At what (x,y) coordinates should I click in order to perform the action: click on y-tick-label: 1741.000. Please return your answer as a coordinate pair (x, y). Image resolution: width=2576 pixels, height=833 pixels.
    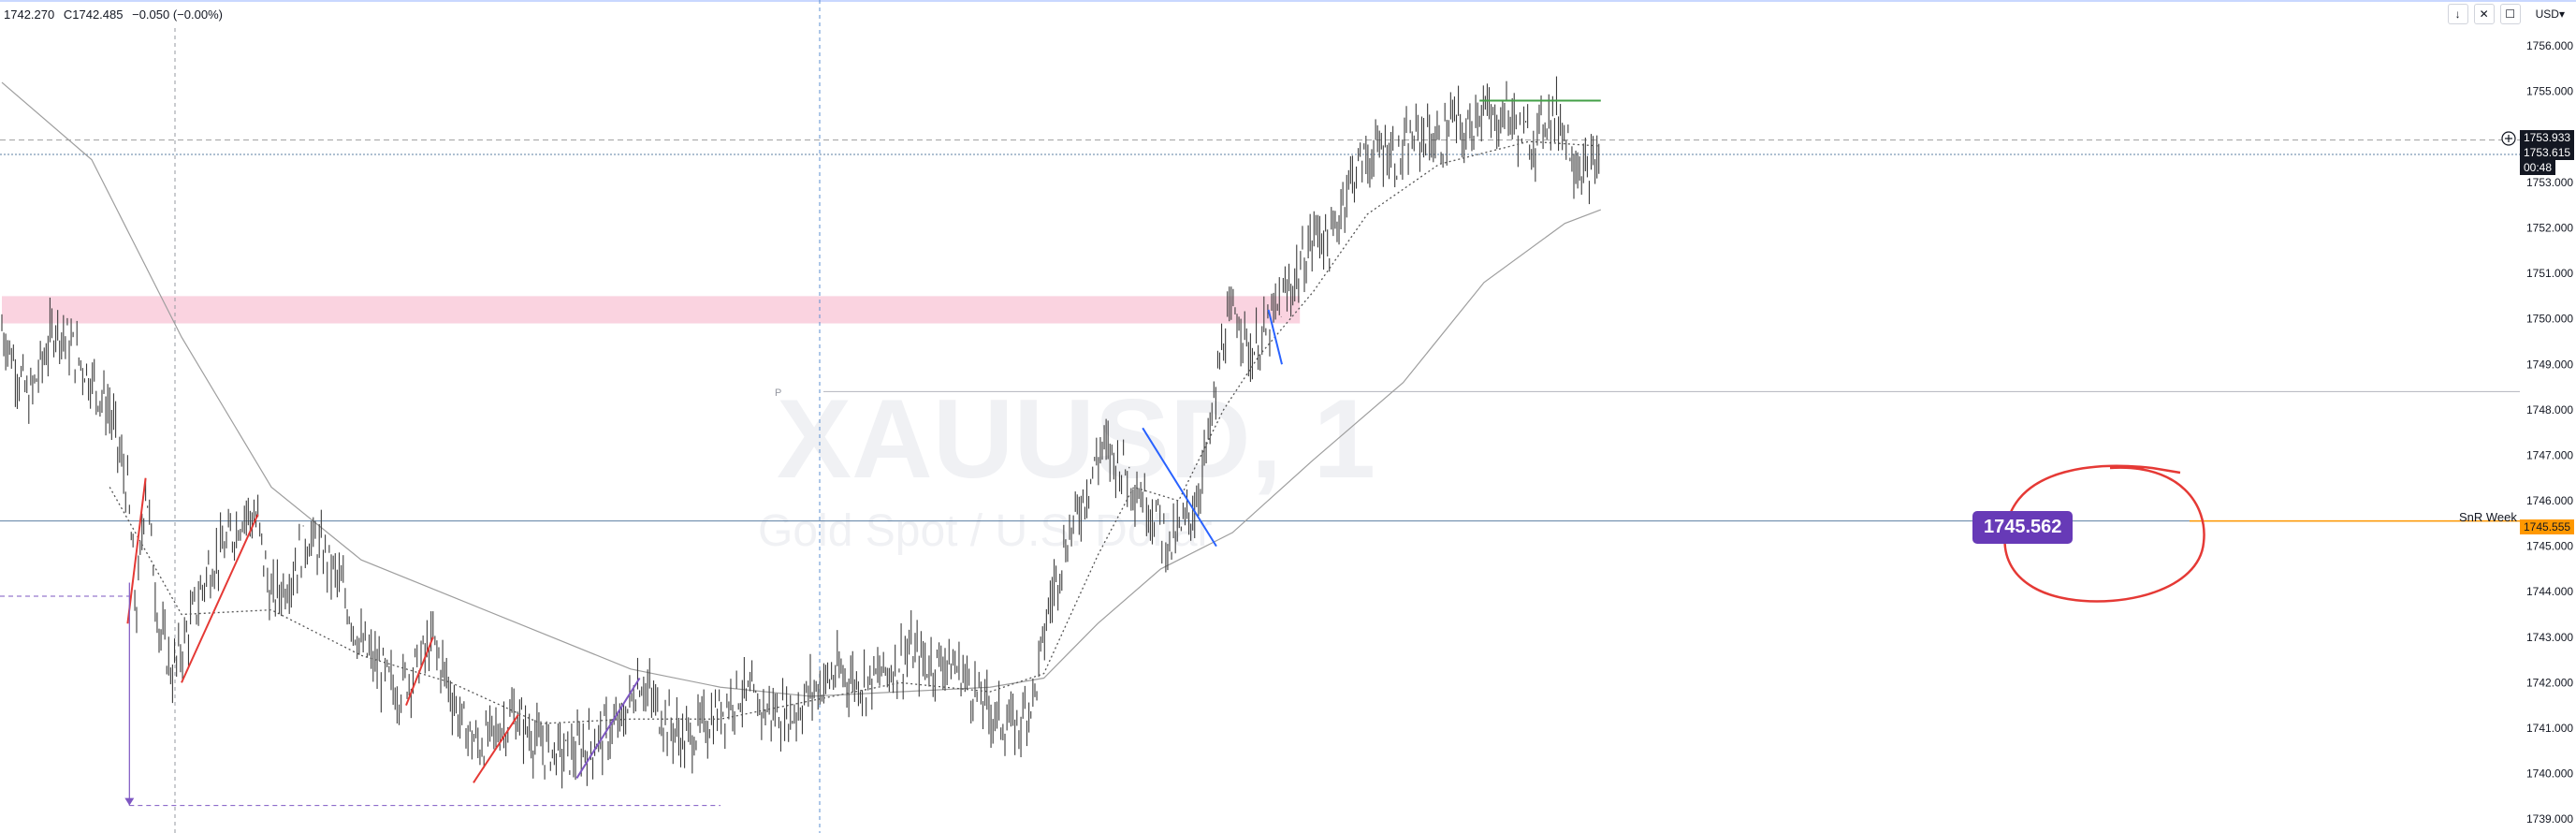
    Looking at the image, I should click on (2549, 728).